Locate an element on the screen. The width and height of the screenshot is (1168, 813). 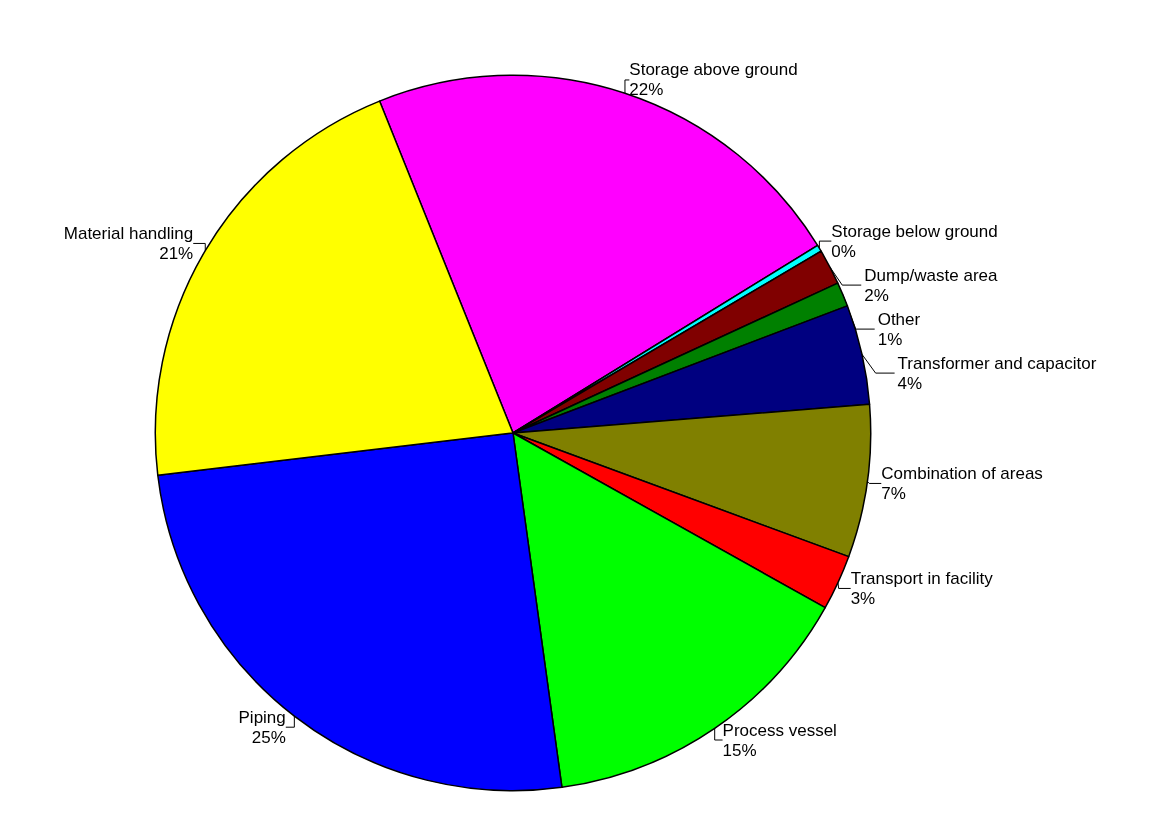
slice-label: Piping is located at coordinates (262, 717).